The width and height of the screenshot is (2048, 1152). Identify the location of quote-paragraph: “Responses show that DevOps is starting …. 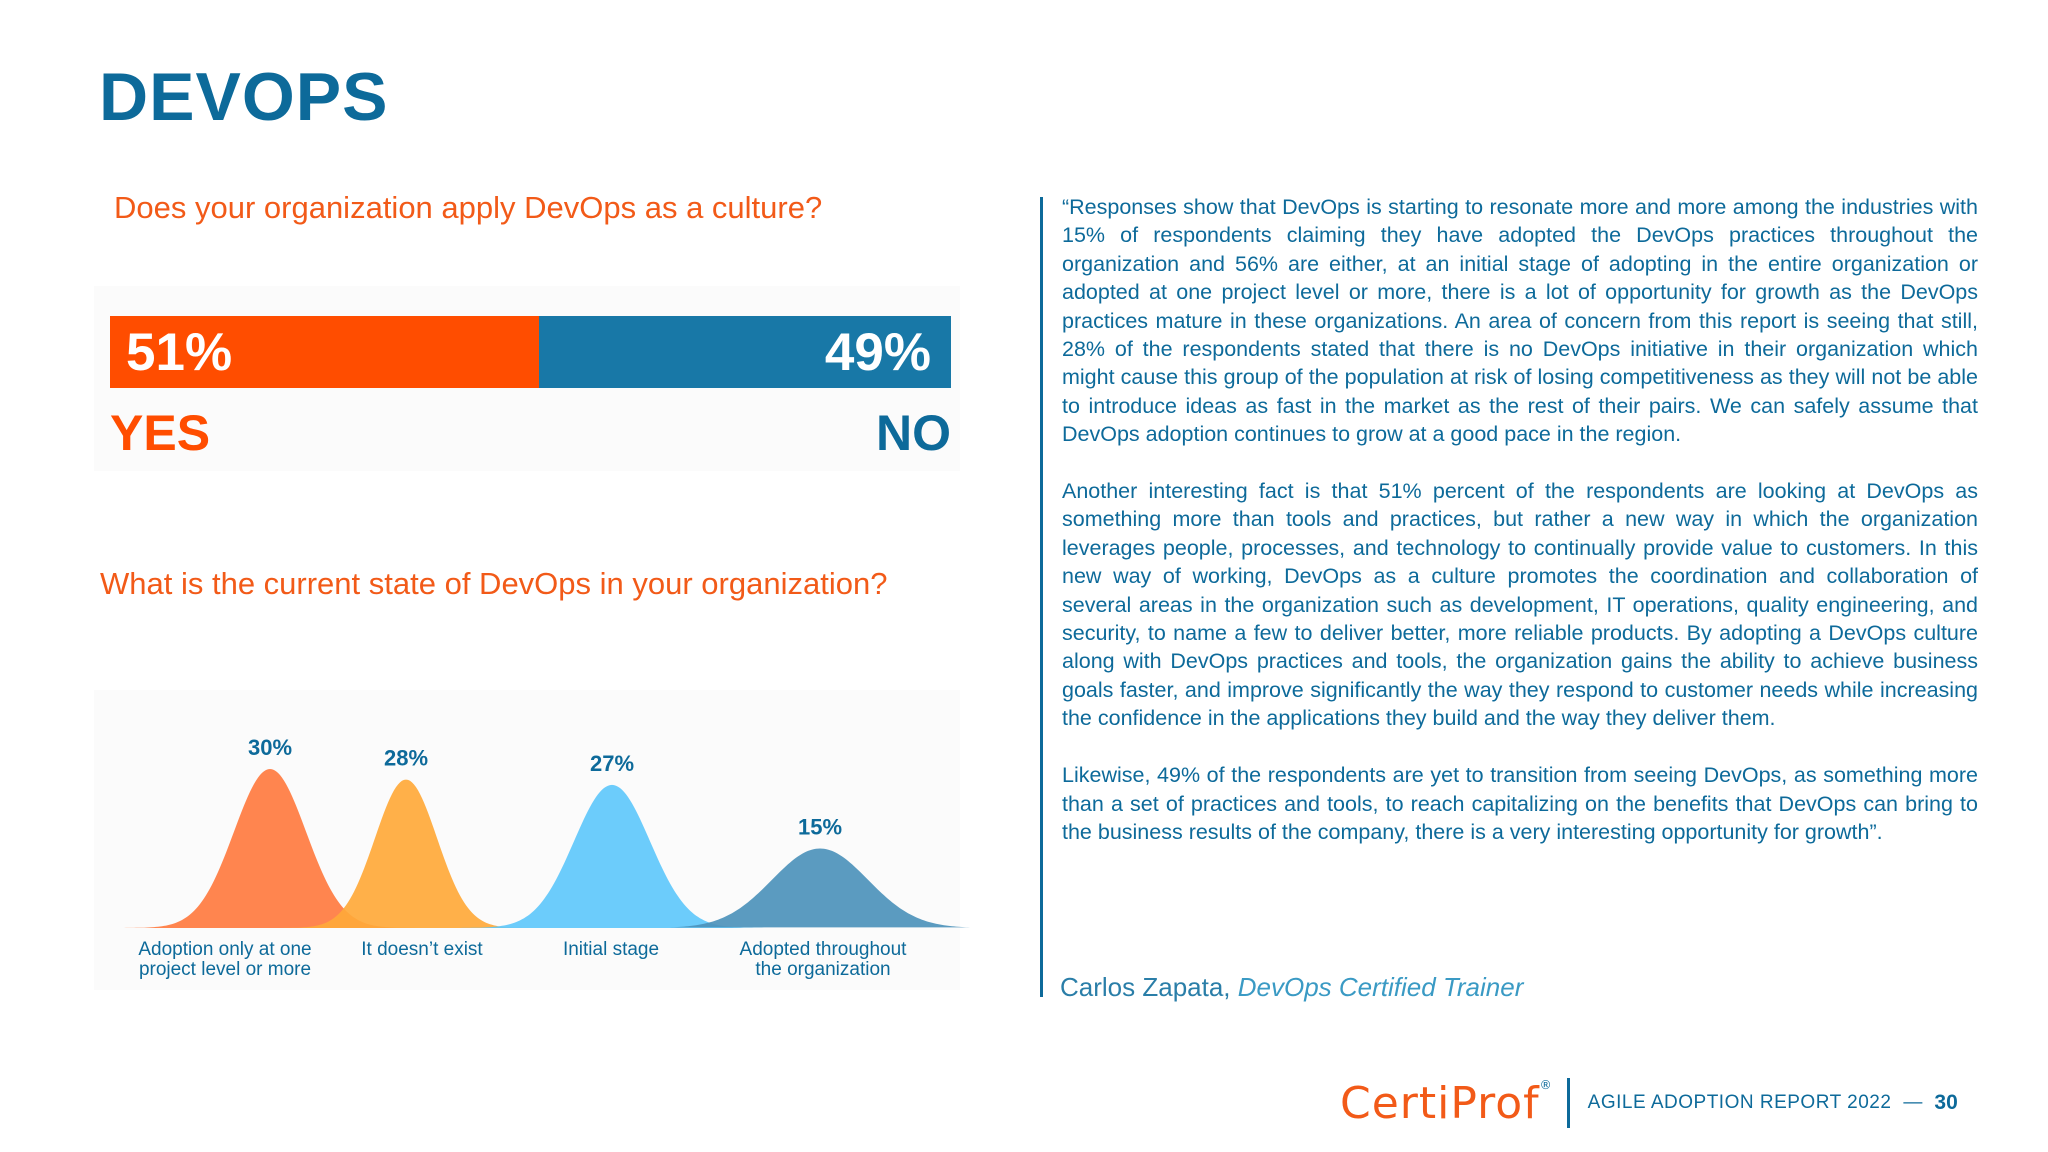
(1520, 321).